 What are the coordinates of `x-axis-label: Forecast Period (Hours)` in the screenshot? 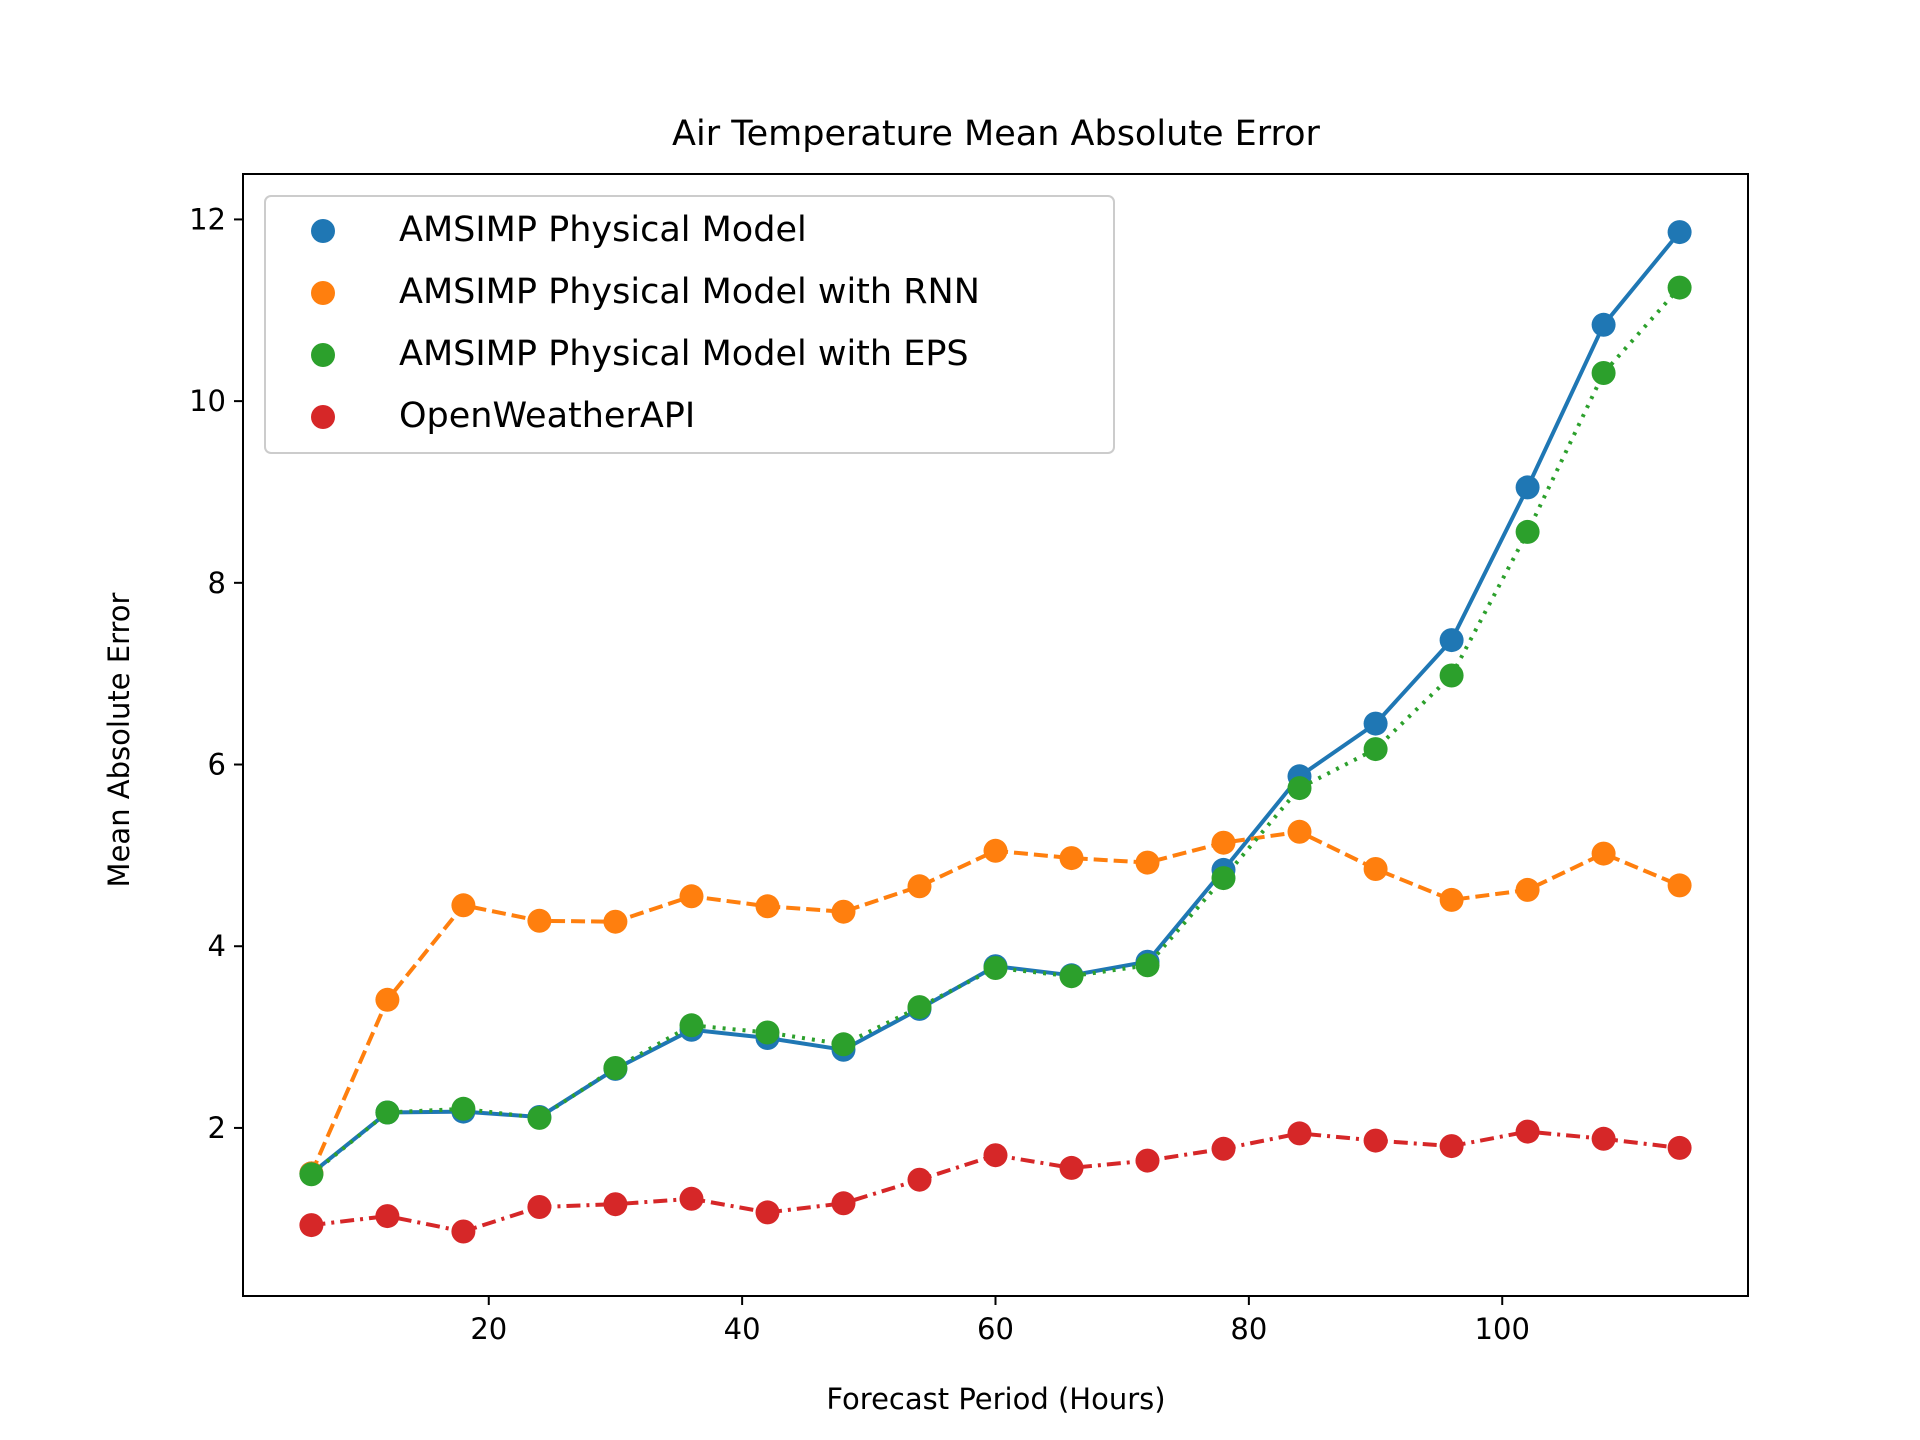 It's located at (995, 1399).